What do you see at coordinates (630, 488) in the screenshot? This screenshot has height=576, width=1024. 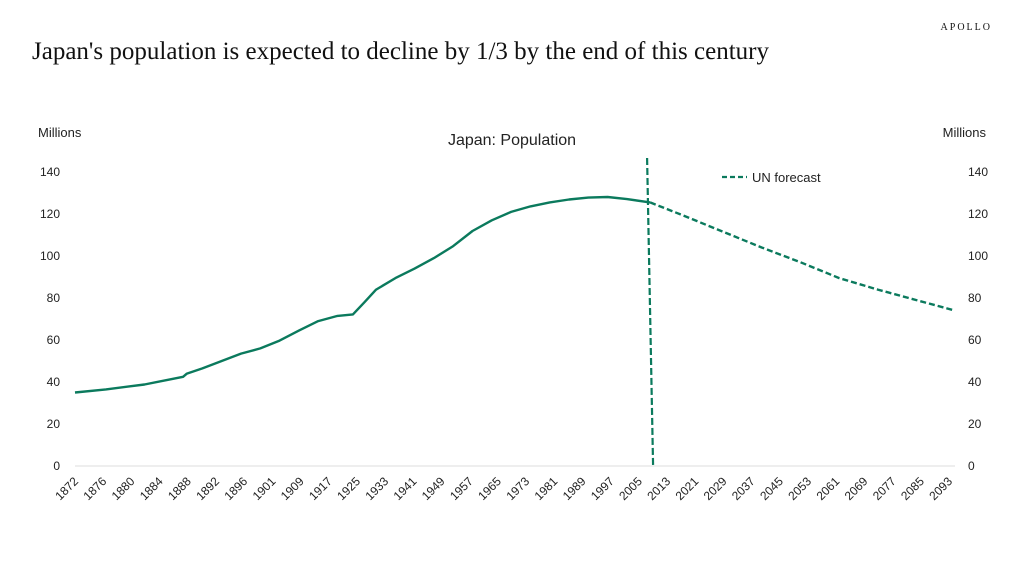 I see `x-tick-label: 2005` at bounding box center [630, 488].